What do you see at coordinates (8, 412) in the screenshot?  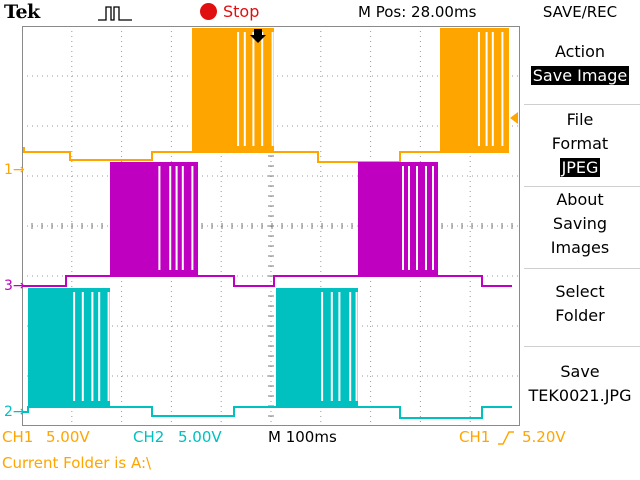 I see `ch2-marker-label: 2` at bounding box center [8, 412].